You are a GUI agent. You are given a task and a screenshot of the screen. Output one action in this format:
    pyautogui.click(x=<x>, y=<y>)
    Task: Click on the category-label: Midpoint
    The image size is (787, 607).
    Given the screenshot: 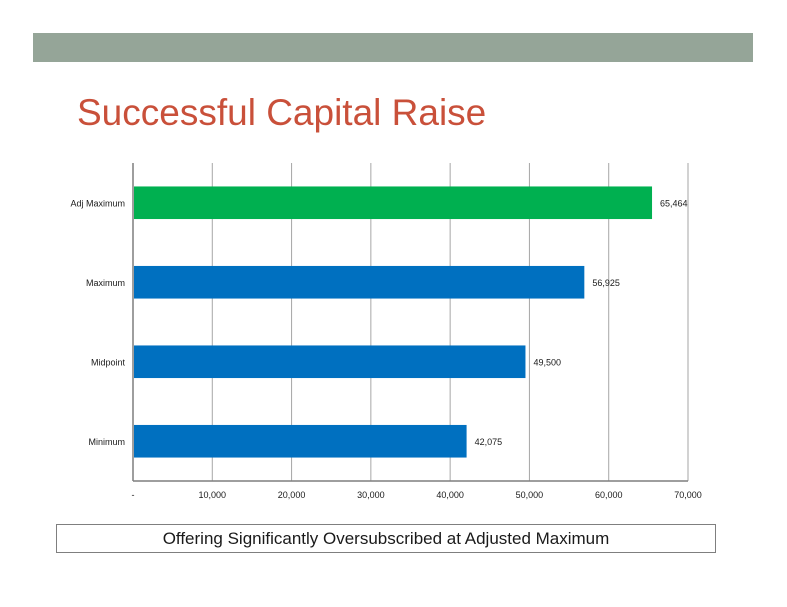 What is the action you would take?
    pyautogui.click(x=108, y=362)
    